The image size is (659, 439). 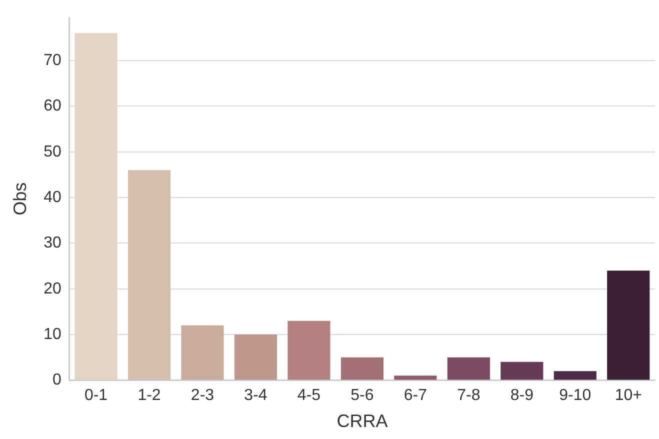 I want to click on y-tick-label: 40, so click(x=53, y=197).